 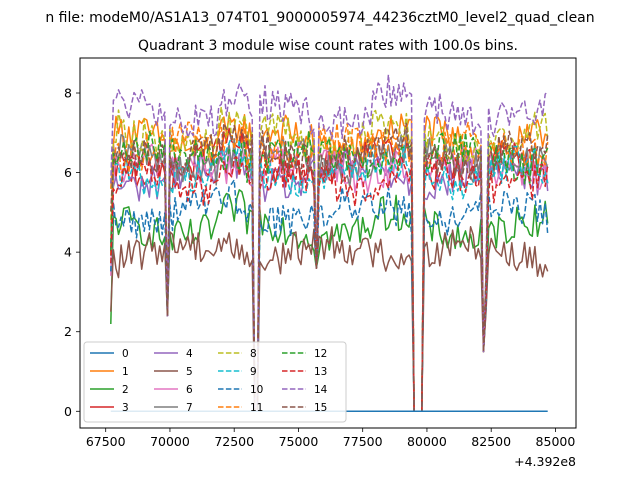 I want to click on legend-label-4: 4, so click(x=189, y=354).